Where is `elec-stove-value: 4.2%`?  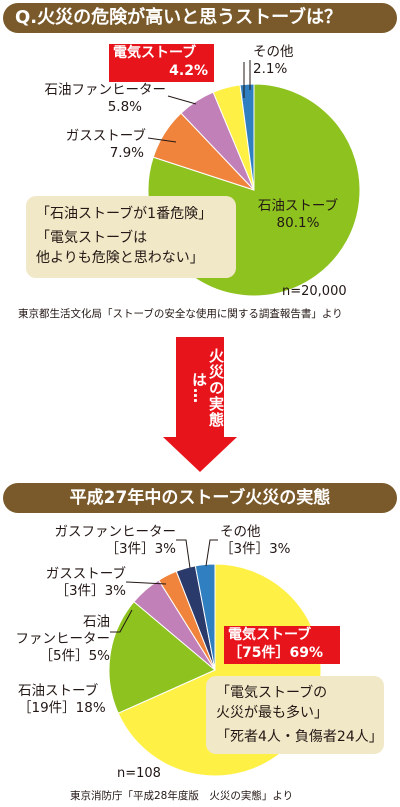 elec-stove-value: 4.2% is located at coordinates (188, 71).